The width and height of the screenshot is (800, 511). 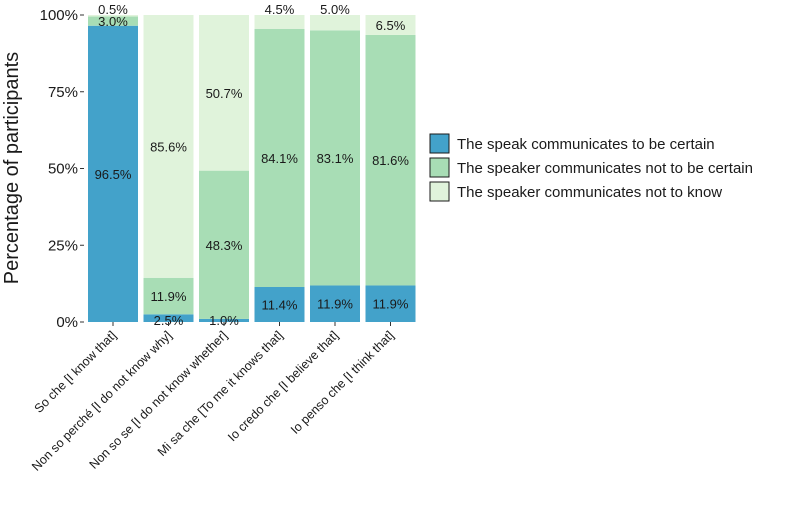 I want to click on data-label: 96.5%, so click(x=113, y=174).